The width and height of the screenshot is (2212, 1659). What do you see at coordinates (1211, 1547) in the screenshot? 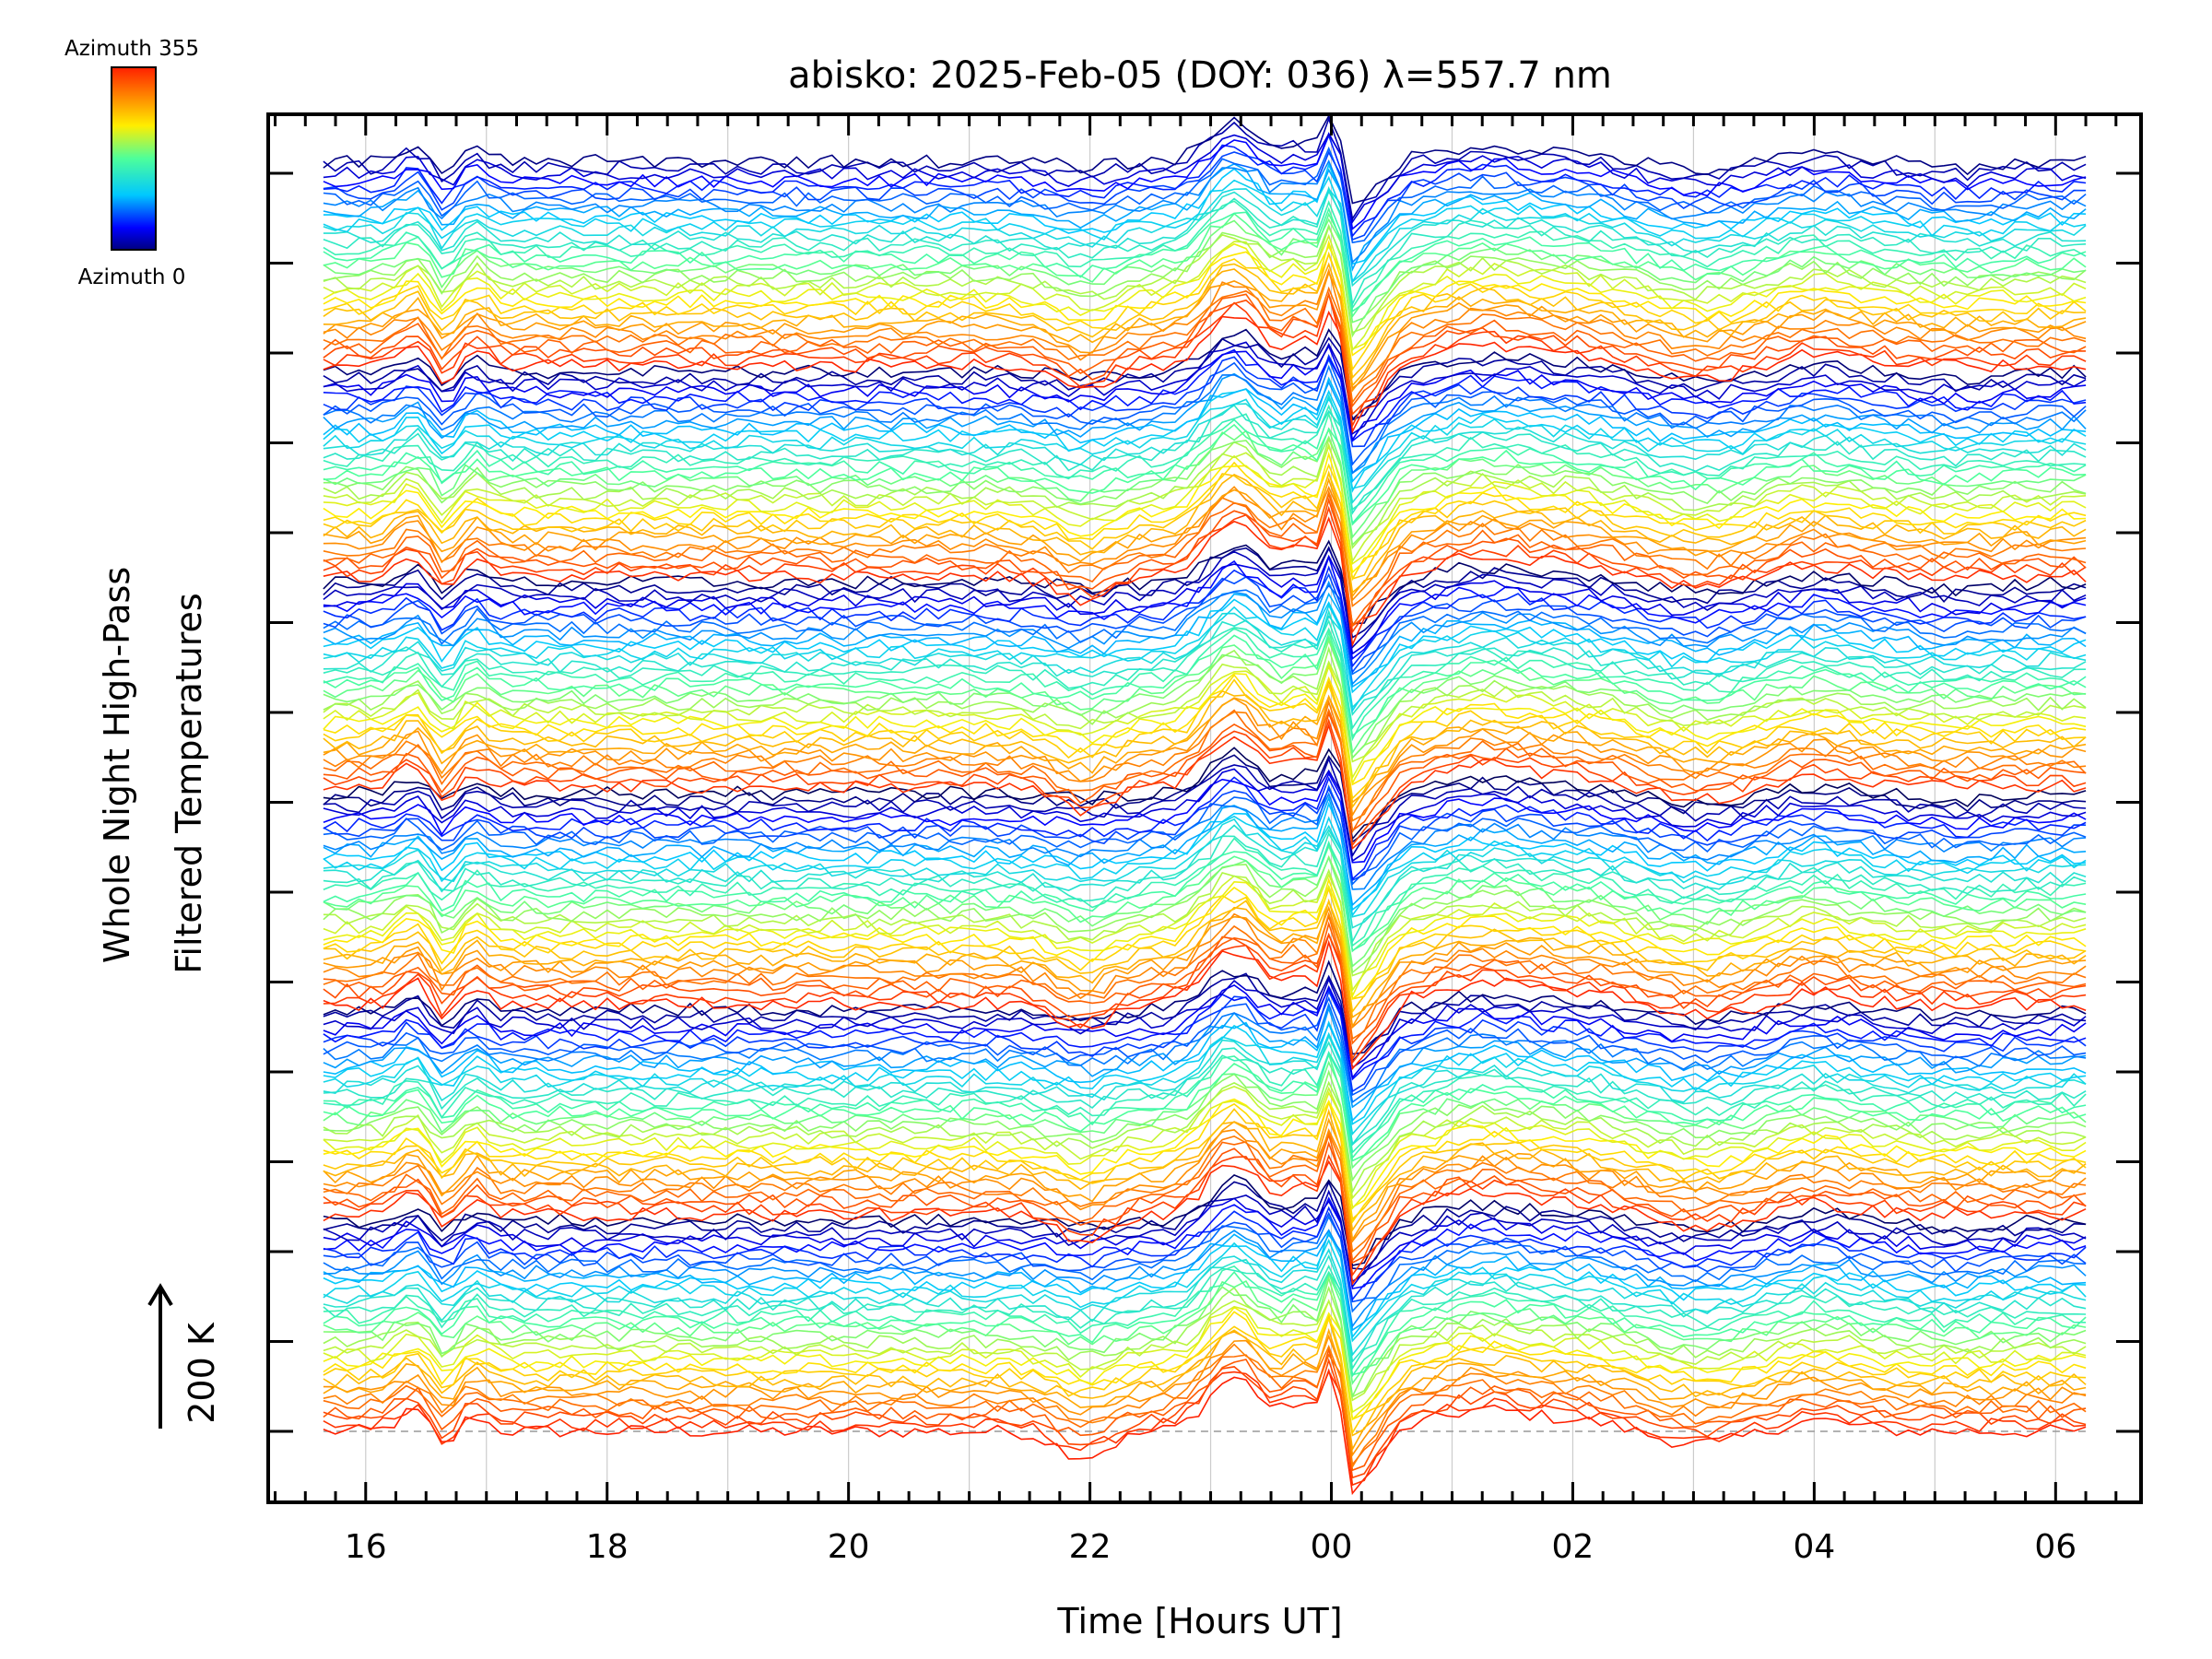
I see `x-tick-labels: 16 18 20 22 00 02 04 06` at bounding box center [1211, 1547].